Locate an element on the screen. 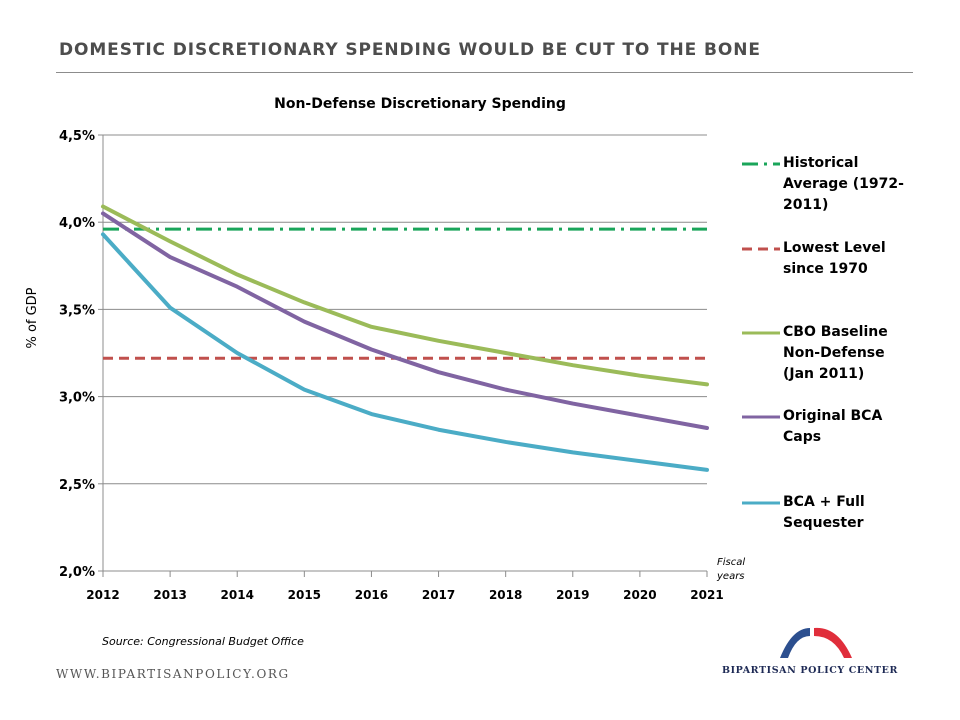 The height and width of the screenshot is (720, 960). y-tick-label: 3,5% is located at coordinates (77, 310).